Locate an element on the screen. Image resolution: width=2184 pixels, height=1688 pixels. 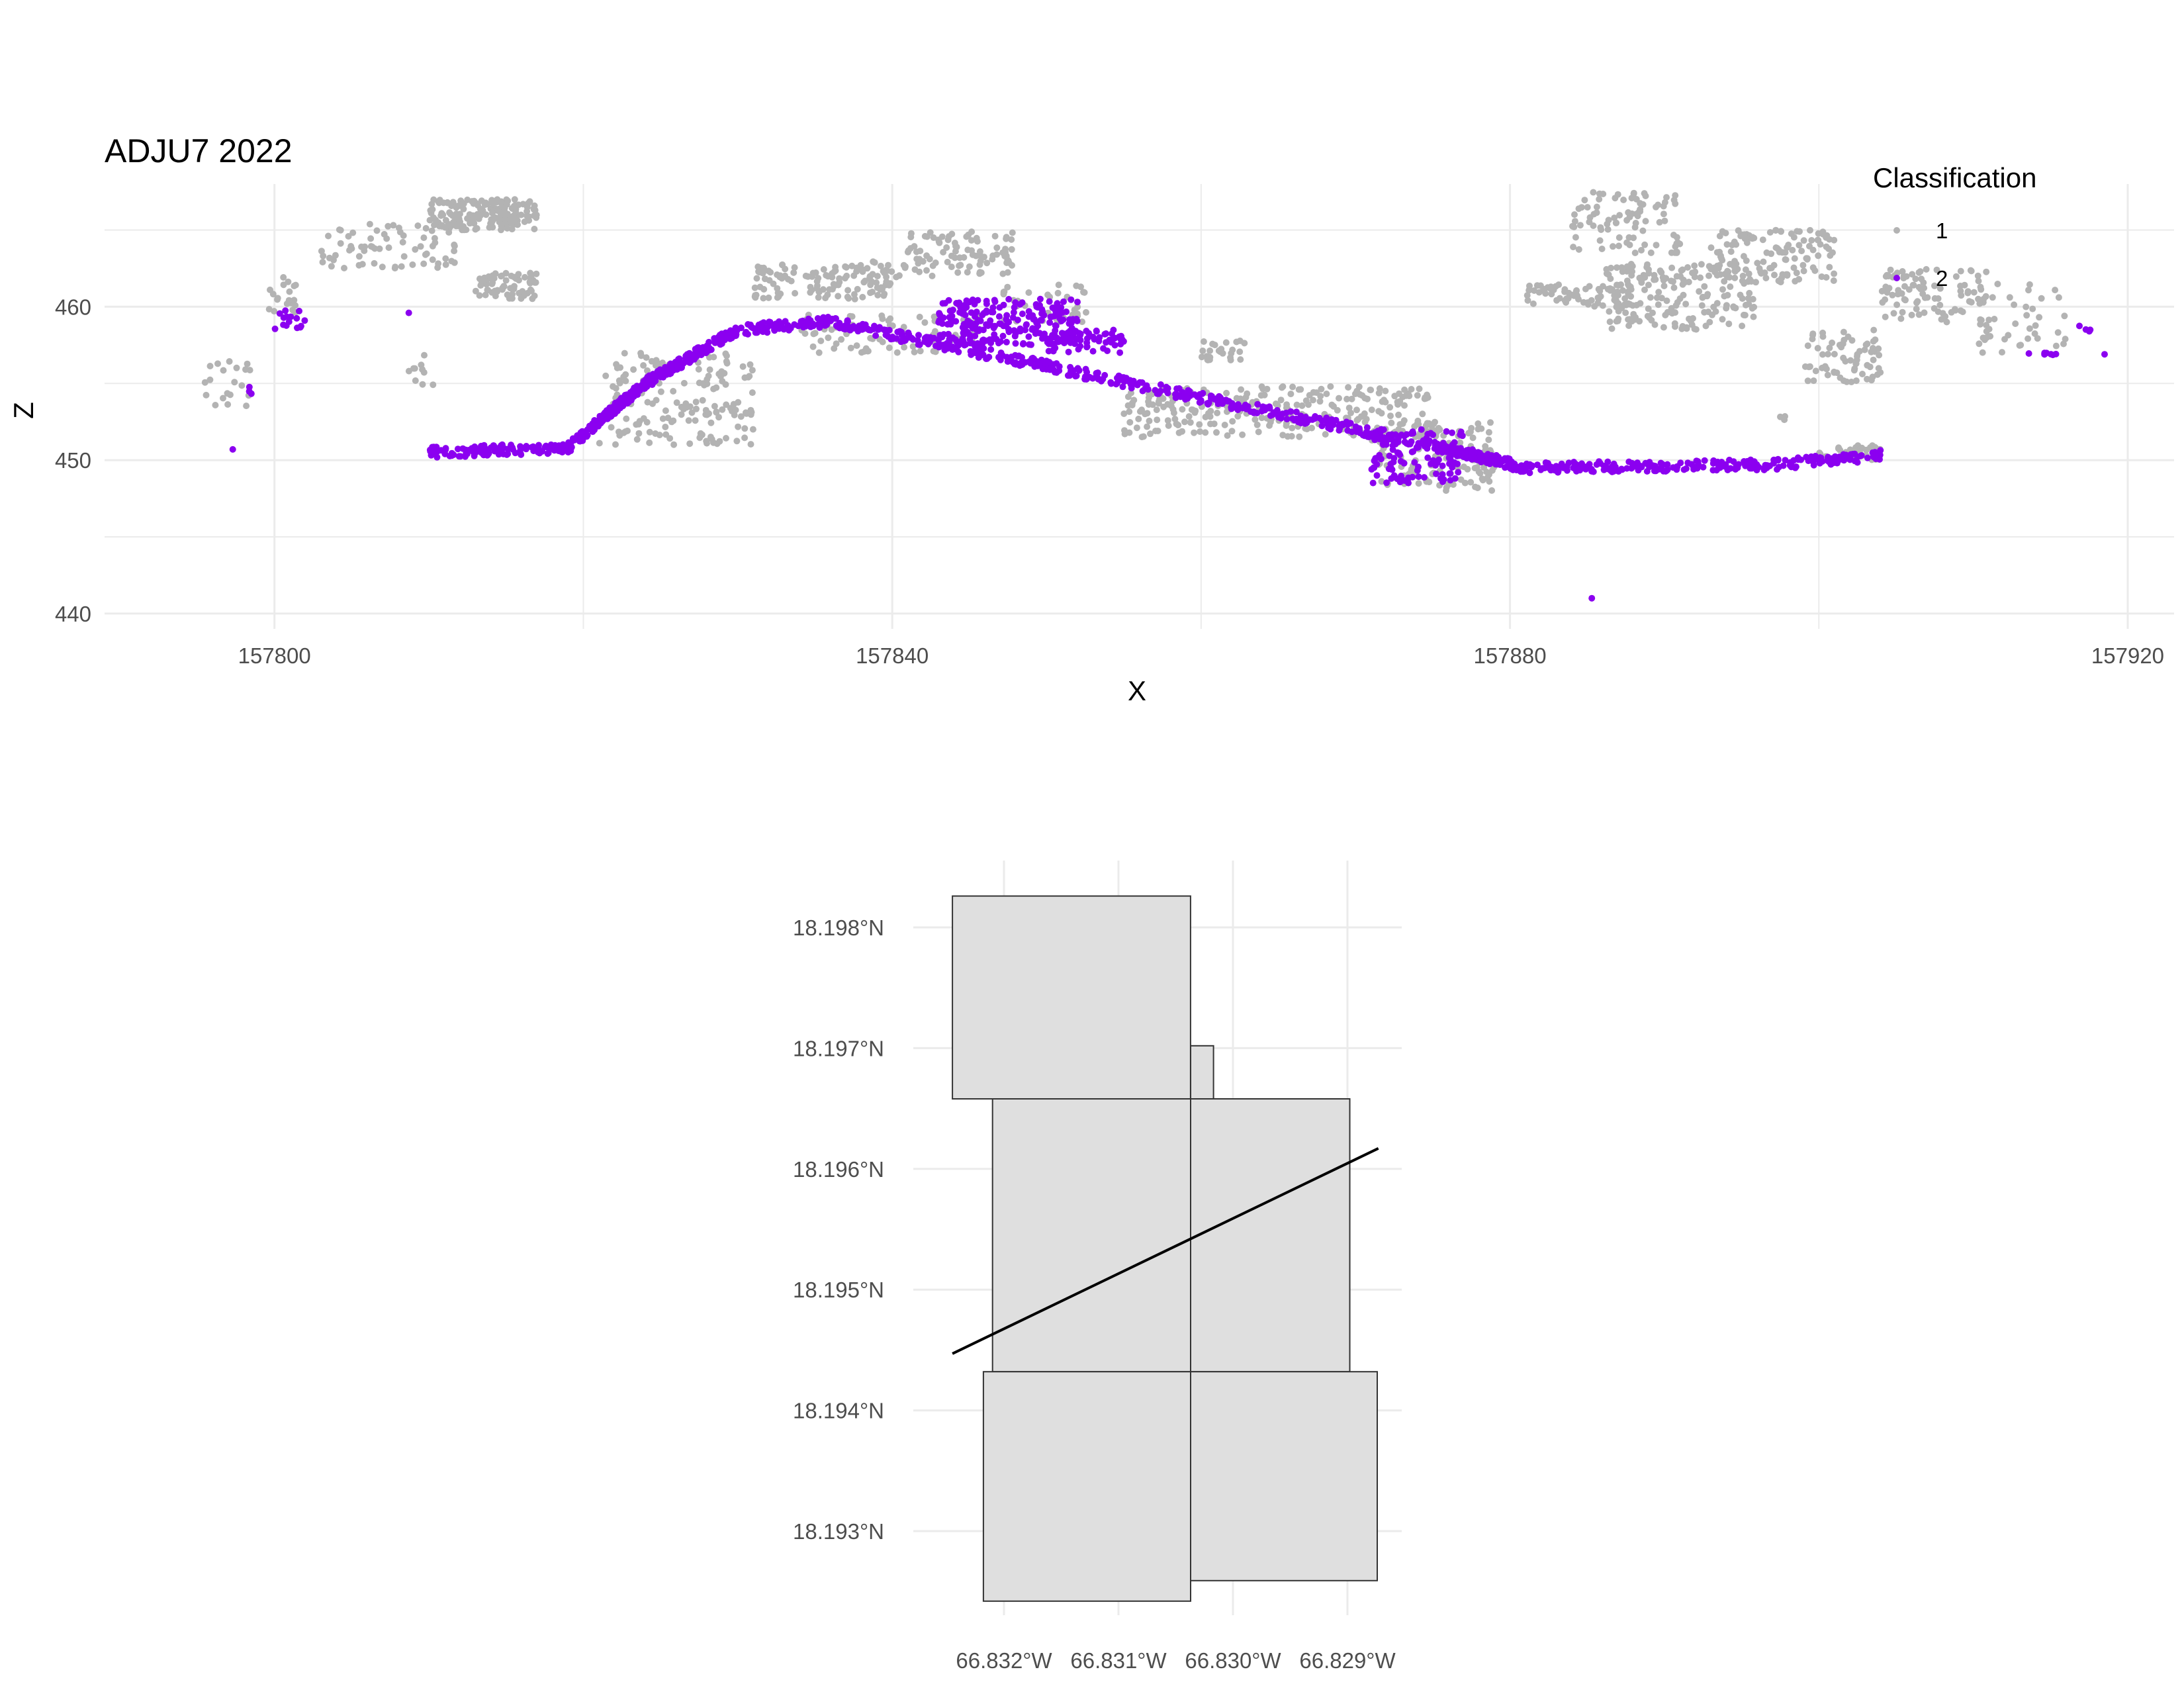
longitude-tick-label: 66.831°W is located at coordinates (1118, 1660).